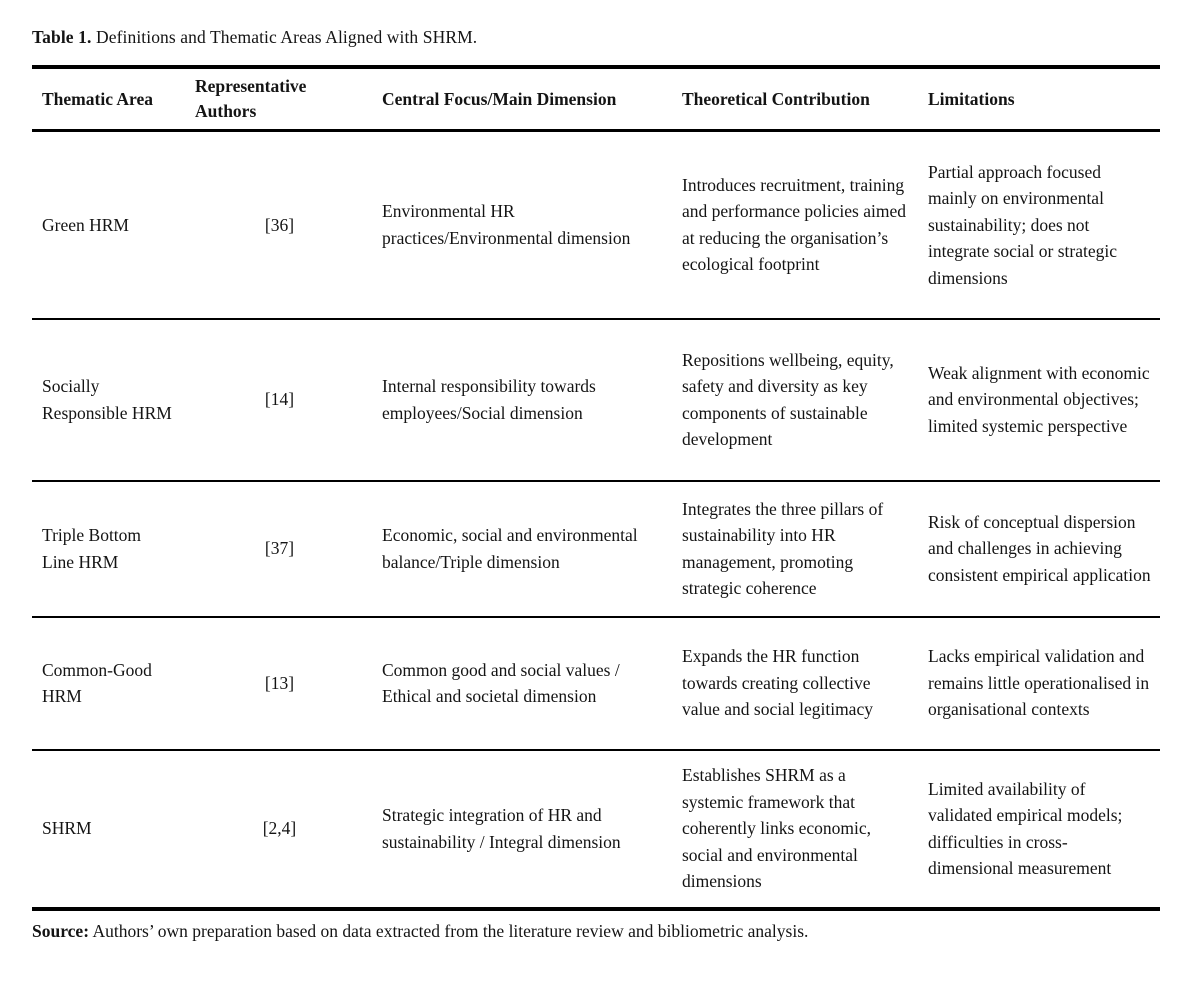  Describe the element at coordinates (107, 399) in the screenshot. I see `cell-thematic-area: Socially Responsible HRM` at that location.